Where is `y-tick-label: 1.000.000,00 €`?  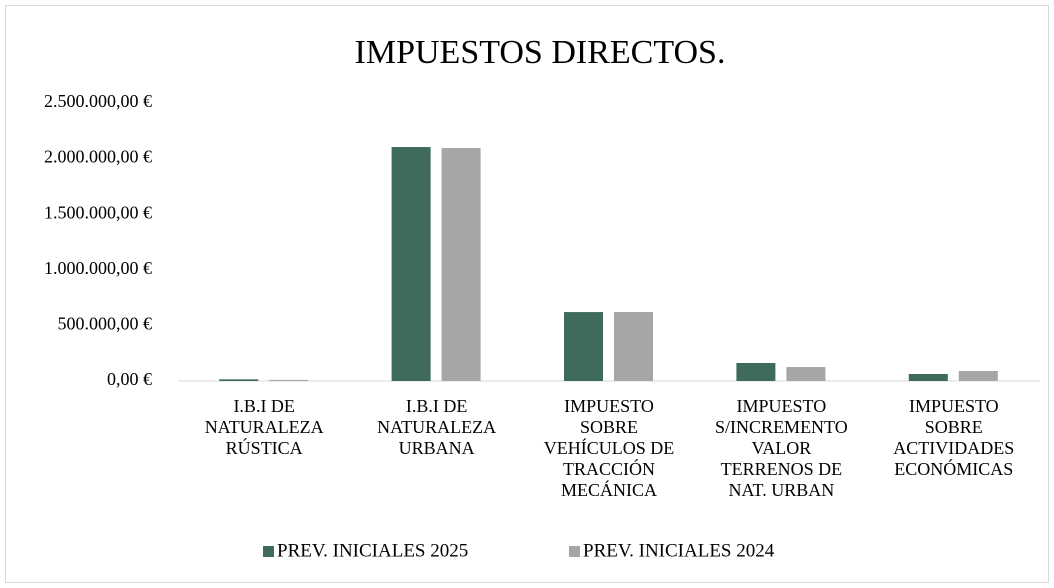 y-tick-label: 1.000.000,00 € is located at coordinates (98, 268).